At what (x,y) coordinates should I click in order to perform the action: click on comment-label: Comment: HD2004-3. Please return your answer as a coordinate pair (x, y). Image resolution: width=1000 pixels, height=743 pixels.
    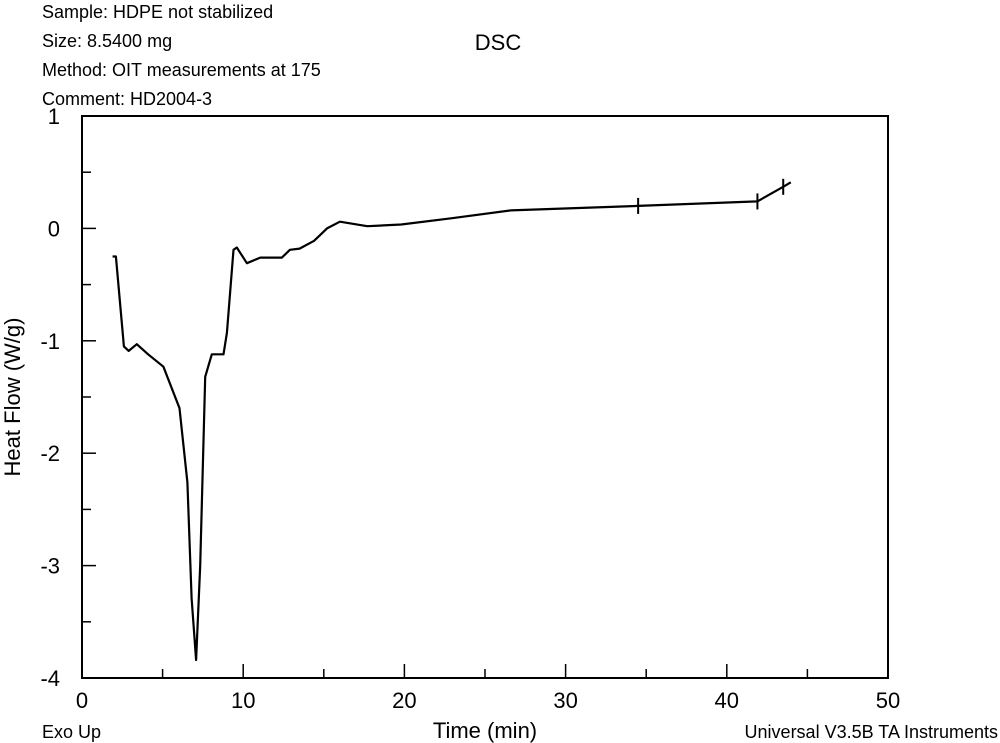
    Looking at the image, I should click on (127, 99).